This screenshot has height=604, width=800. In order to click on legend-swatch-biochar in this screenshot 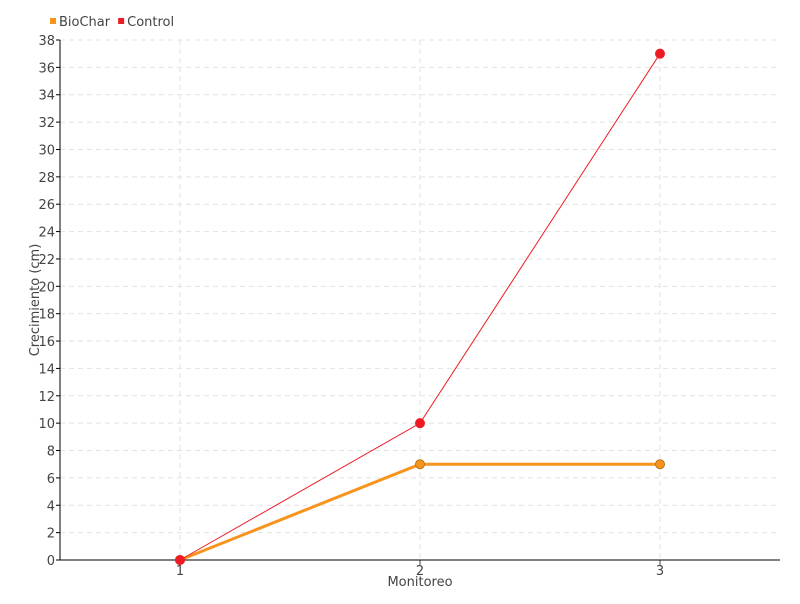, I will do `click(53, 21)`.